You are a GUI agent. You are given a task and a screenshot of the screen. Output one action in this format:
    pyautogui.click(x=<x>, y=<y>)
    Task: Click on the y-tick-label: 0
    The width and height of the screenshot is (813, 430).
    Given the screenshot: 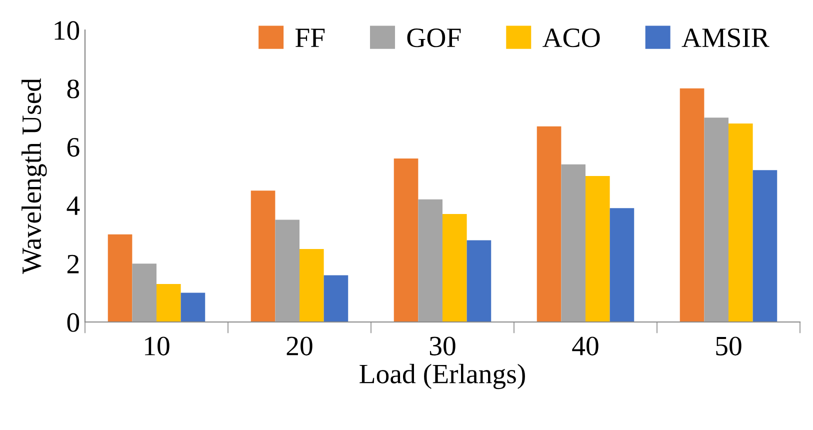 What is the action you would take?
    pyautogui.click(x=73, y=322)
    